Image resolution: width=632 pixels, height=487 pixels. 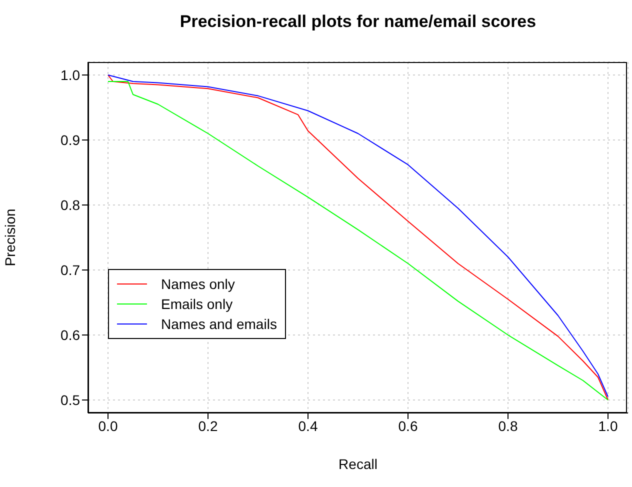 I want to click on y-tick-label: 0.8, so click(x=70, y=204).